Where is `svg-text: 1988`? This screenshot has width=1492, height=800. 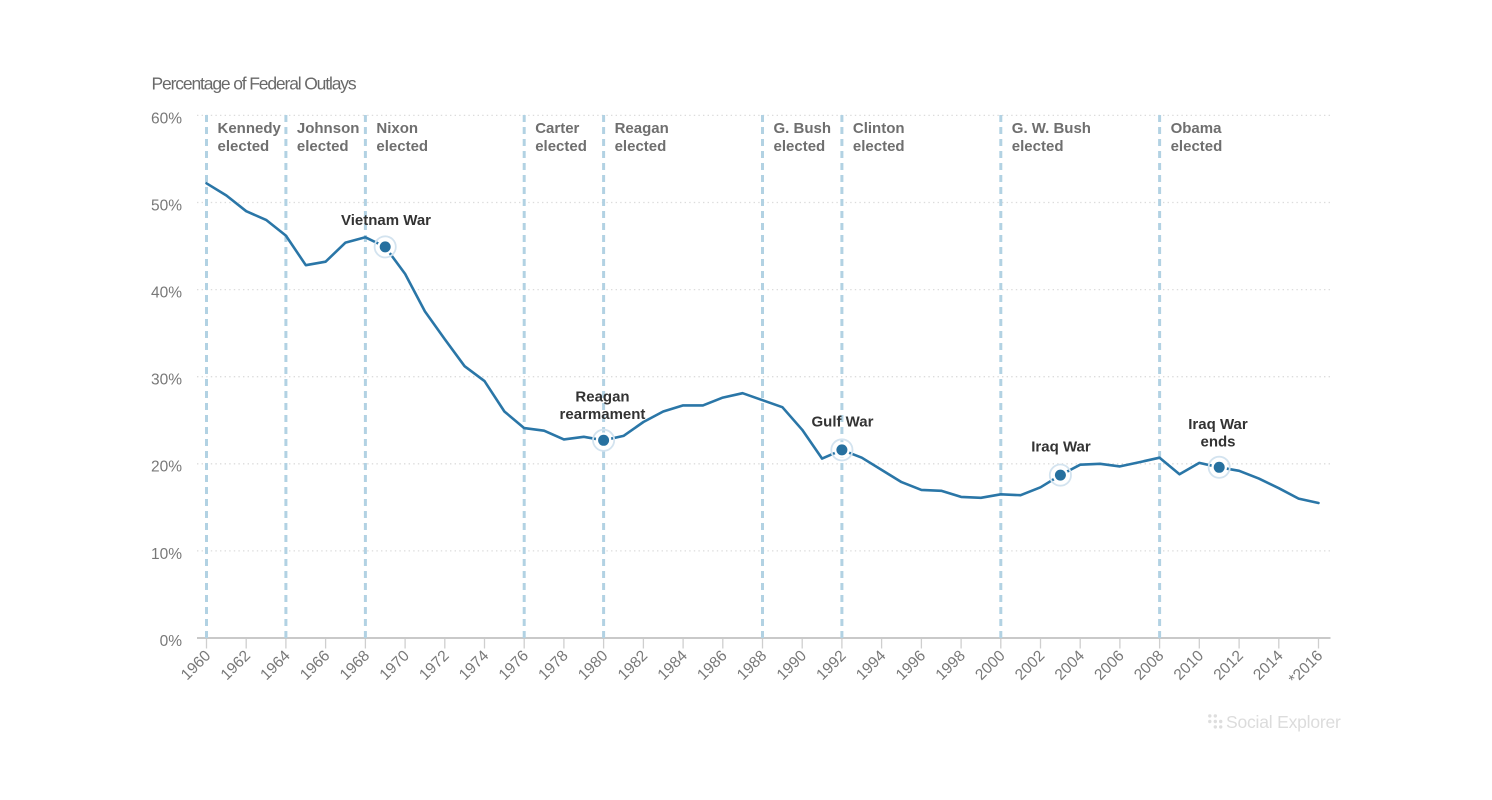 svg-text: 1988 is located at coordinates (752, 665).